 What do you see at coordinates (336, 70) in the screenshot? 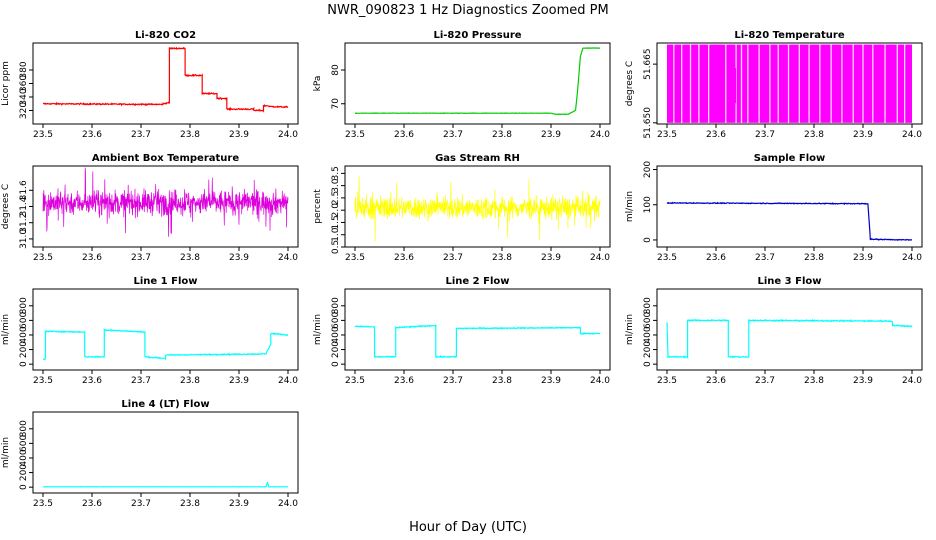
I see `y-tick-label: 80` at bounding box center [336, 70].